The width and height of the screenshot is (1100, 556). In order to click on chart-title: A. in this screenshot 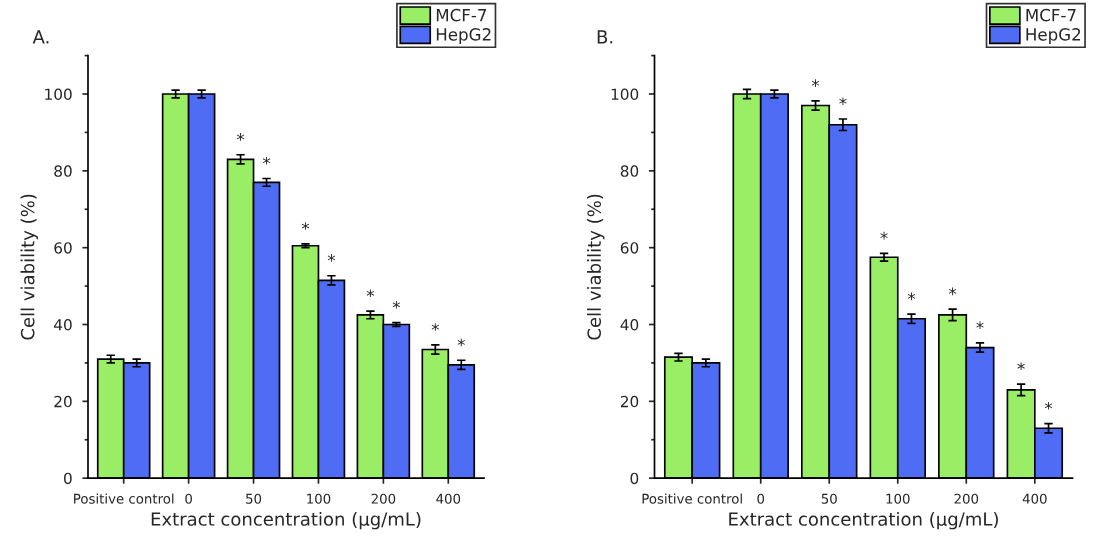, I will do `click(40, 37)`.